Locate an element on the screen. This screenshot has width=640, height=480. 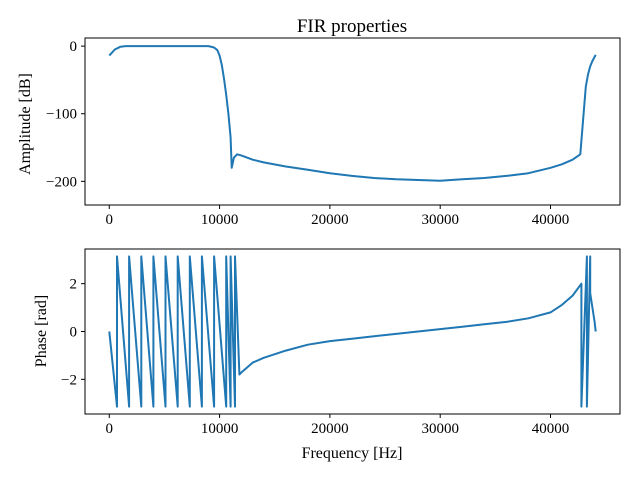
chart-title: FIR properties is located at coordinates (352, 26).